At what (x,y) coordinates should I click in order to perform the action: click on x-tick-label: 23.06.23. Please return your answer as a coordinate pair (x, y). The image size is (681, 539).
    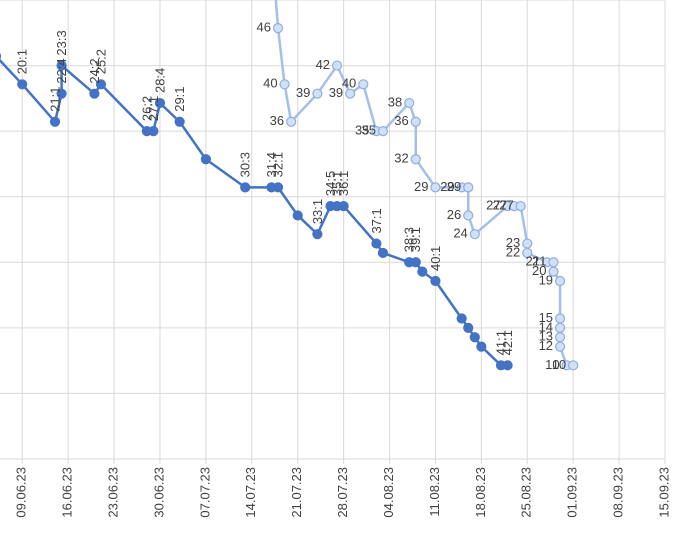
    Looking at the image, I should click on (112, 492).